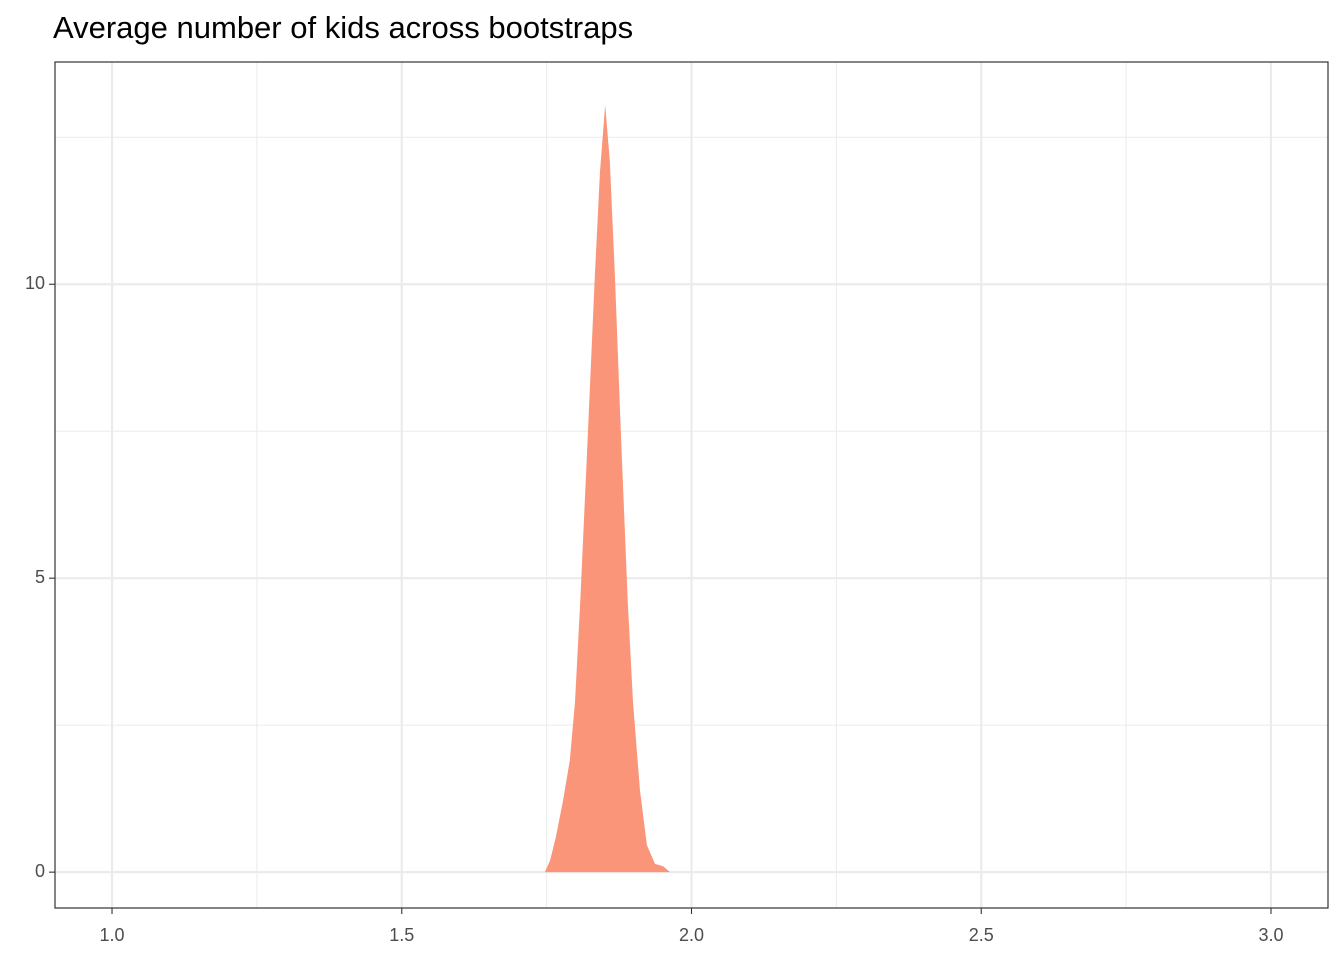 Image resolution: width=1344 pixels, height=960 pixels. I want to click on x-tick-label: 3.0, so click(1270, 935).